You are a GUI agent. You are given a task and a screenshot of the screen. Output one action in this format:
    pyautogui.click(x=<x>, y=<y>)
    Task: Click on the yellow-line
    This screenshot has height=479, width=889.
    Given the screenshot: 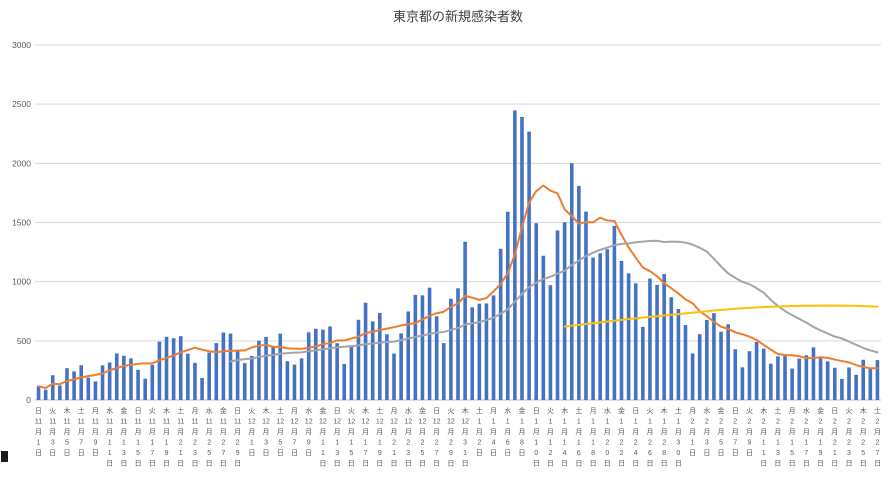 What is the action you would take?
    pyautogui.click(x=721, y=316)
    